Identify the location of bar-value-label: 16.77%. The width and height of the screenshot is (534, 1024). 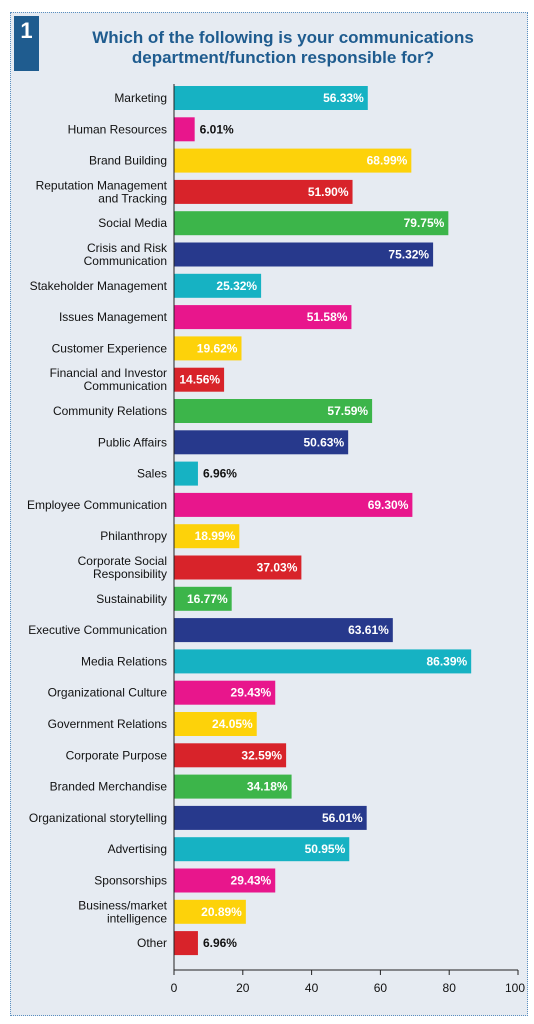
(207, 599).